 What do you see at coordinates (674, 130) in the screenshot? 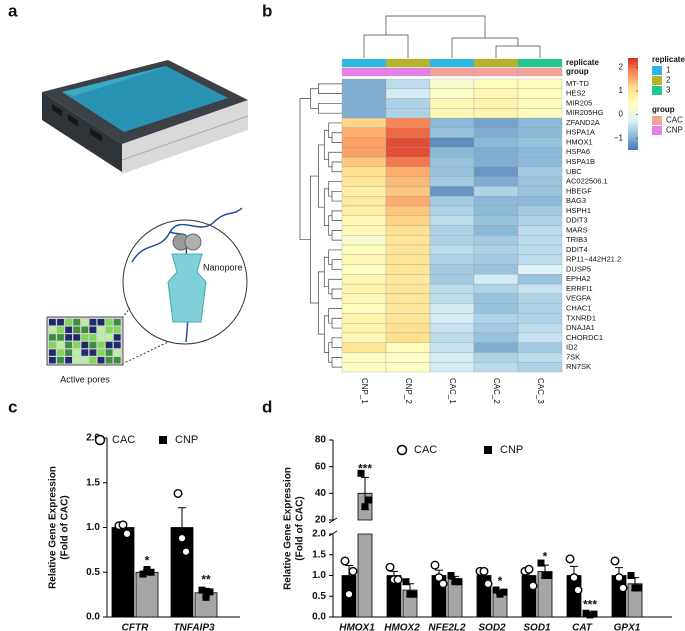
I see `legend-label: CNP` at bounding box center [674, 130].